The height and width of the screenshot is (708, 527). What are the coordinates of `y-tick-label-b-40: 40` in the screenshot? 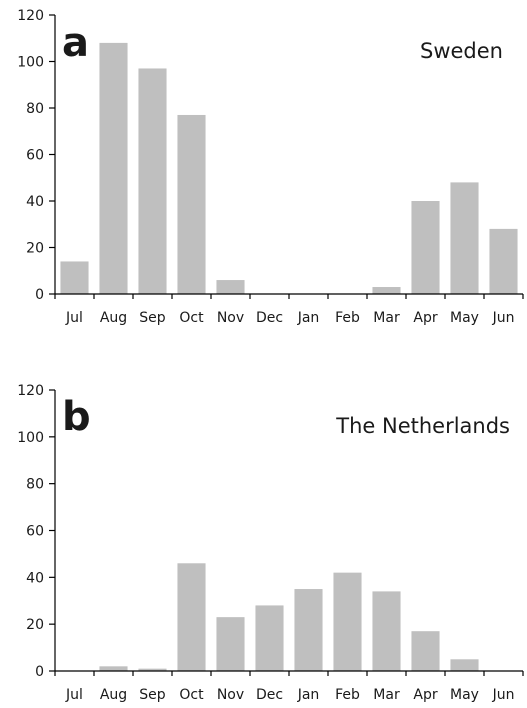 It's located at (35, 578).